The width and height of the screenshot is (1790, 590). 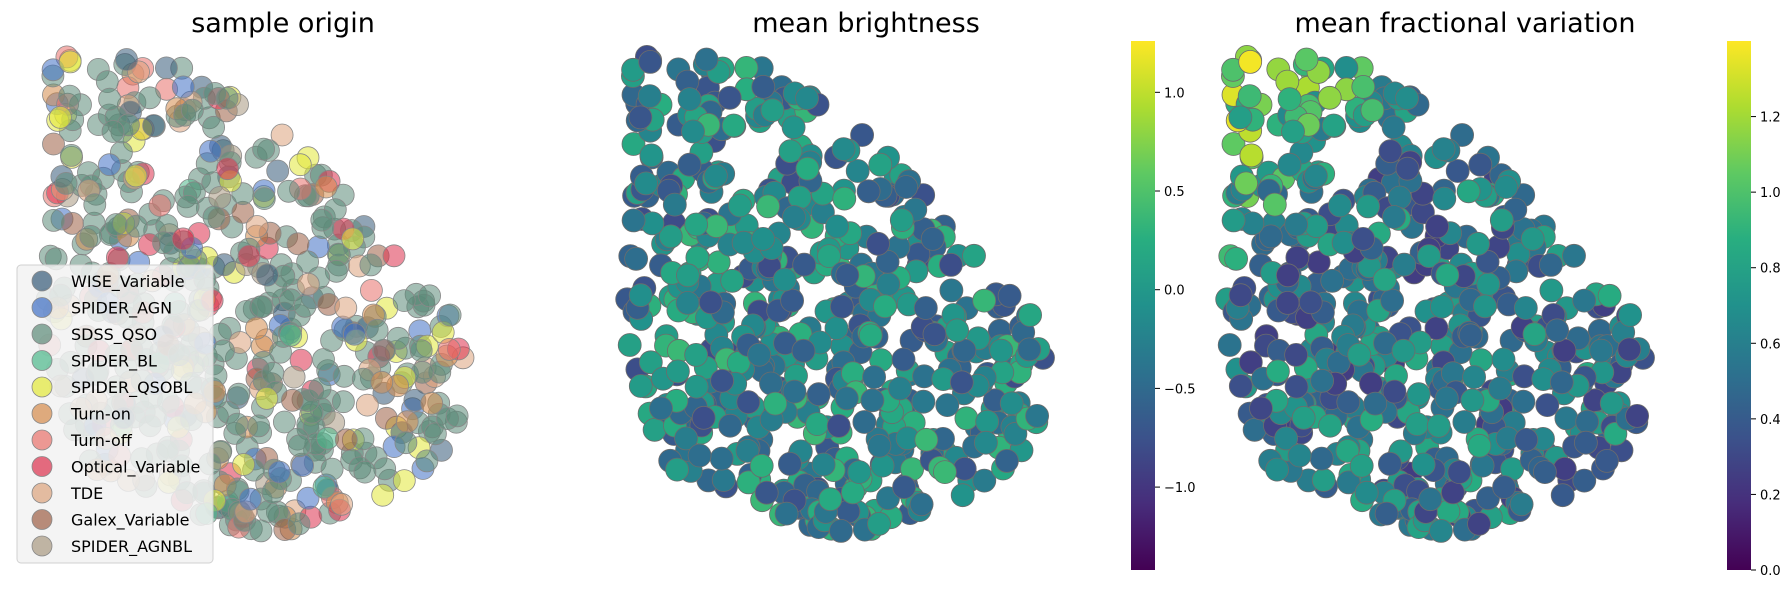 What do you see at coordinates (1770, 420) in the screenshot?
I see `colorbar-tick-label: 0.4` at bounding box center [1770, 420].